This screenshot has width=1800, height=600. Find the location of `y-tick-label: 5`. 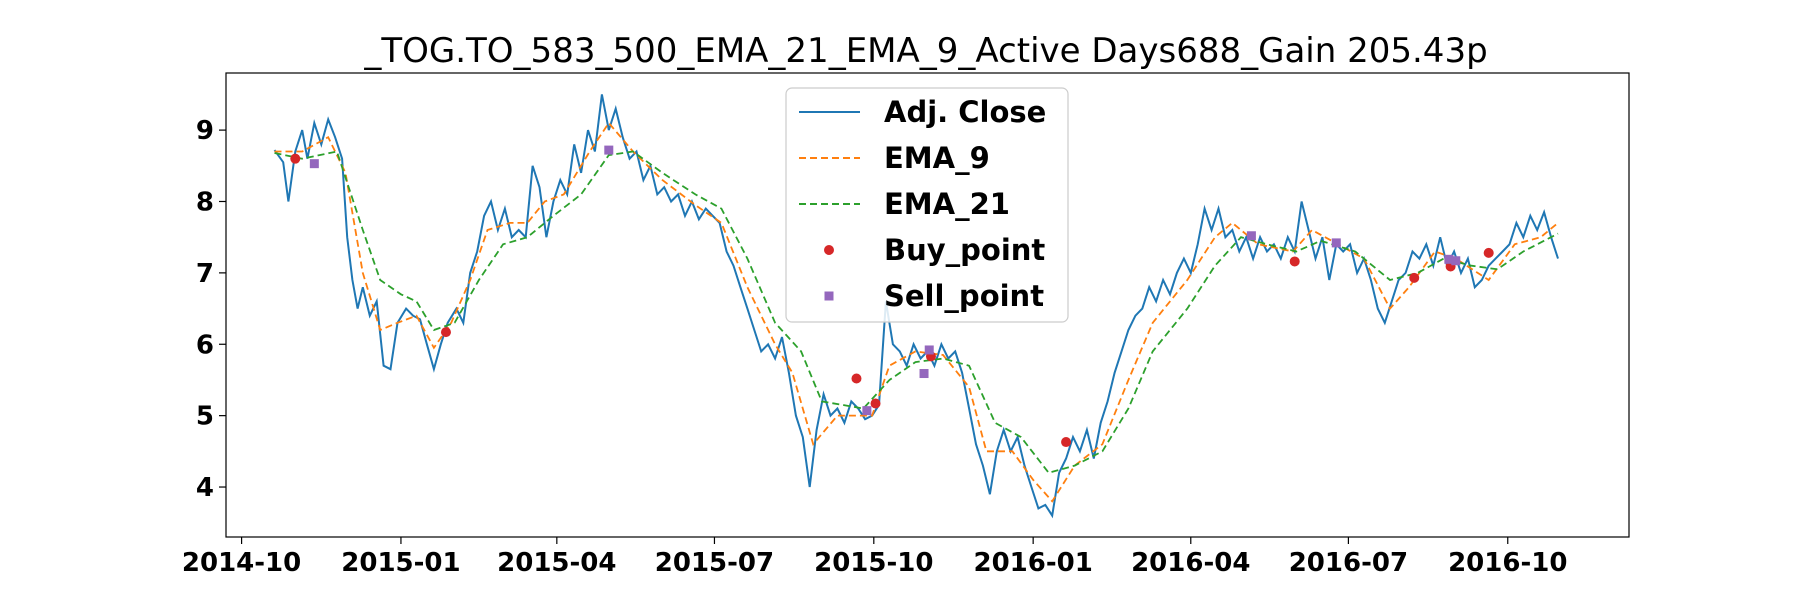

y-tick-label: 5 is located at coordinates (205, 417).